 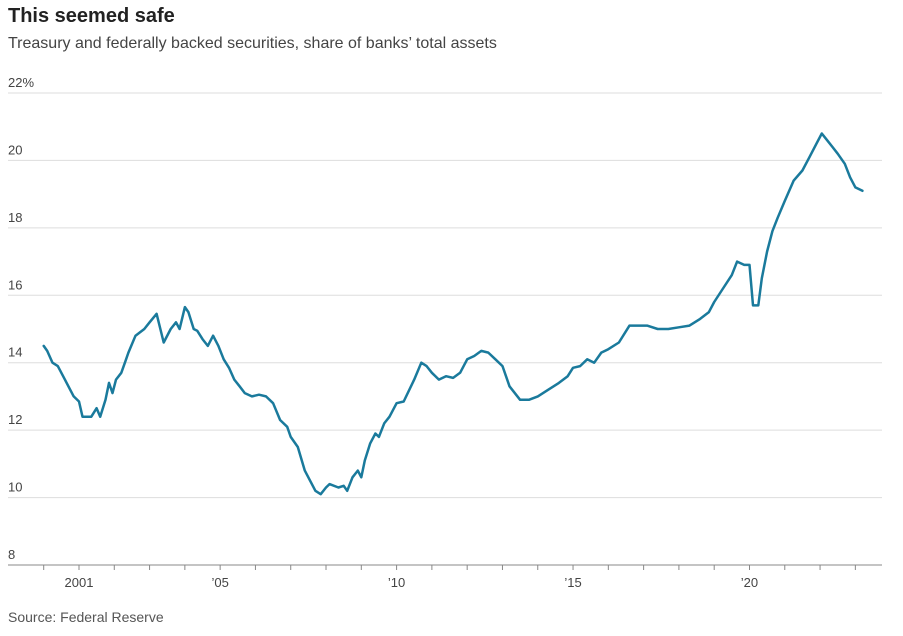 I want to click on chart-title: This seemed safe, so click(x=91, y=16).